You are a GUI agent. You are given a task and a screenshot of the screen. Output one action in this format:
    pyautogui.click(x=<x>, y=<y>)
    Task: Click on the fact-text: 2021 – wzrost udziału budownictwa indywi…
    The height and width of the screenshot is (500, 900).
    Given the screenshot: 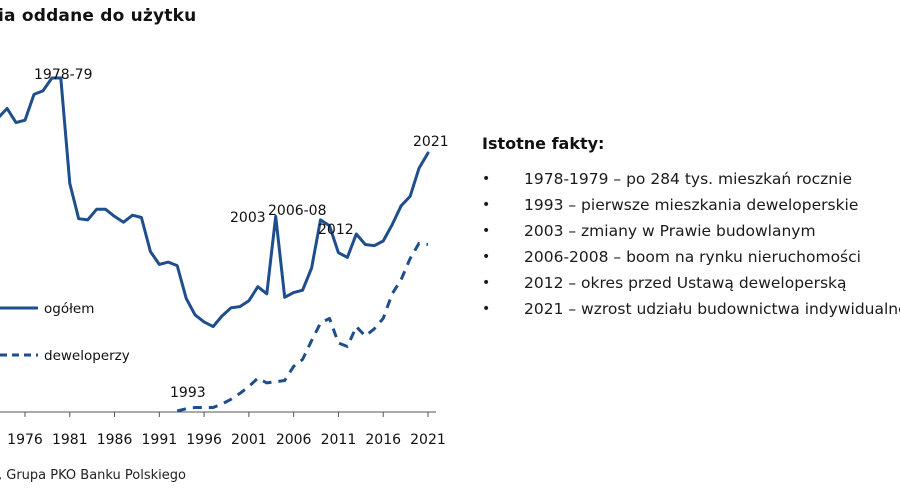 What is the action you would take?
    pyautogui.click(x=712, y=309)
    